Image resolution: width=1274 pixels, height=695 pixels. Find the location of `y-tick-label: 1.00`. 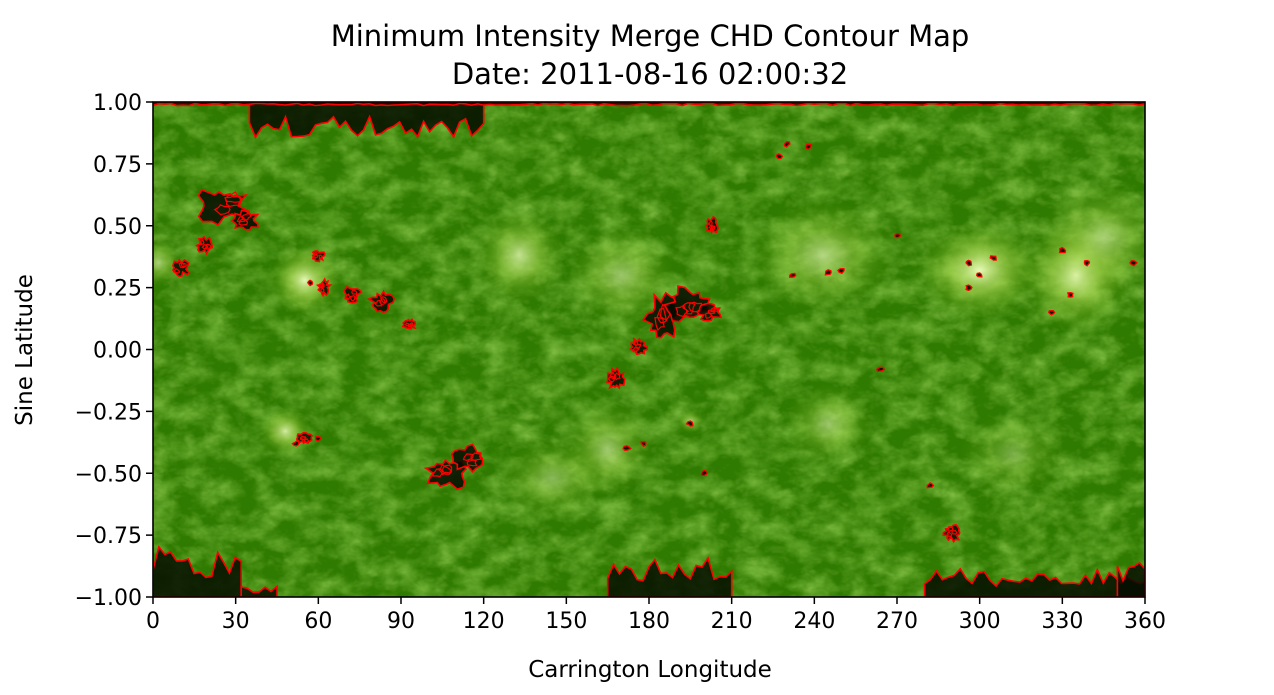

y-tick-label: 1.00 is located at coordinates (117, 103).